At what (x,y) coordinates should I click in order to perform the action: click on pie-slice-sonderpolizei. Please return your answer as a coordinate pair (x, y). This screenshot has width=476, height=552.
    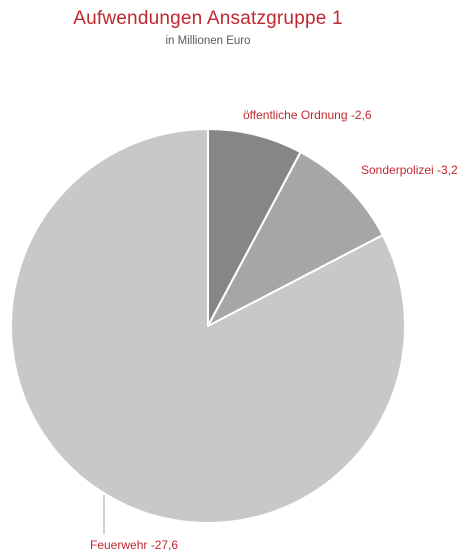
    Looking at the image, I should click on (295, 239).